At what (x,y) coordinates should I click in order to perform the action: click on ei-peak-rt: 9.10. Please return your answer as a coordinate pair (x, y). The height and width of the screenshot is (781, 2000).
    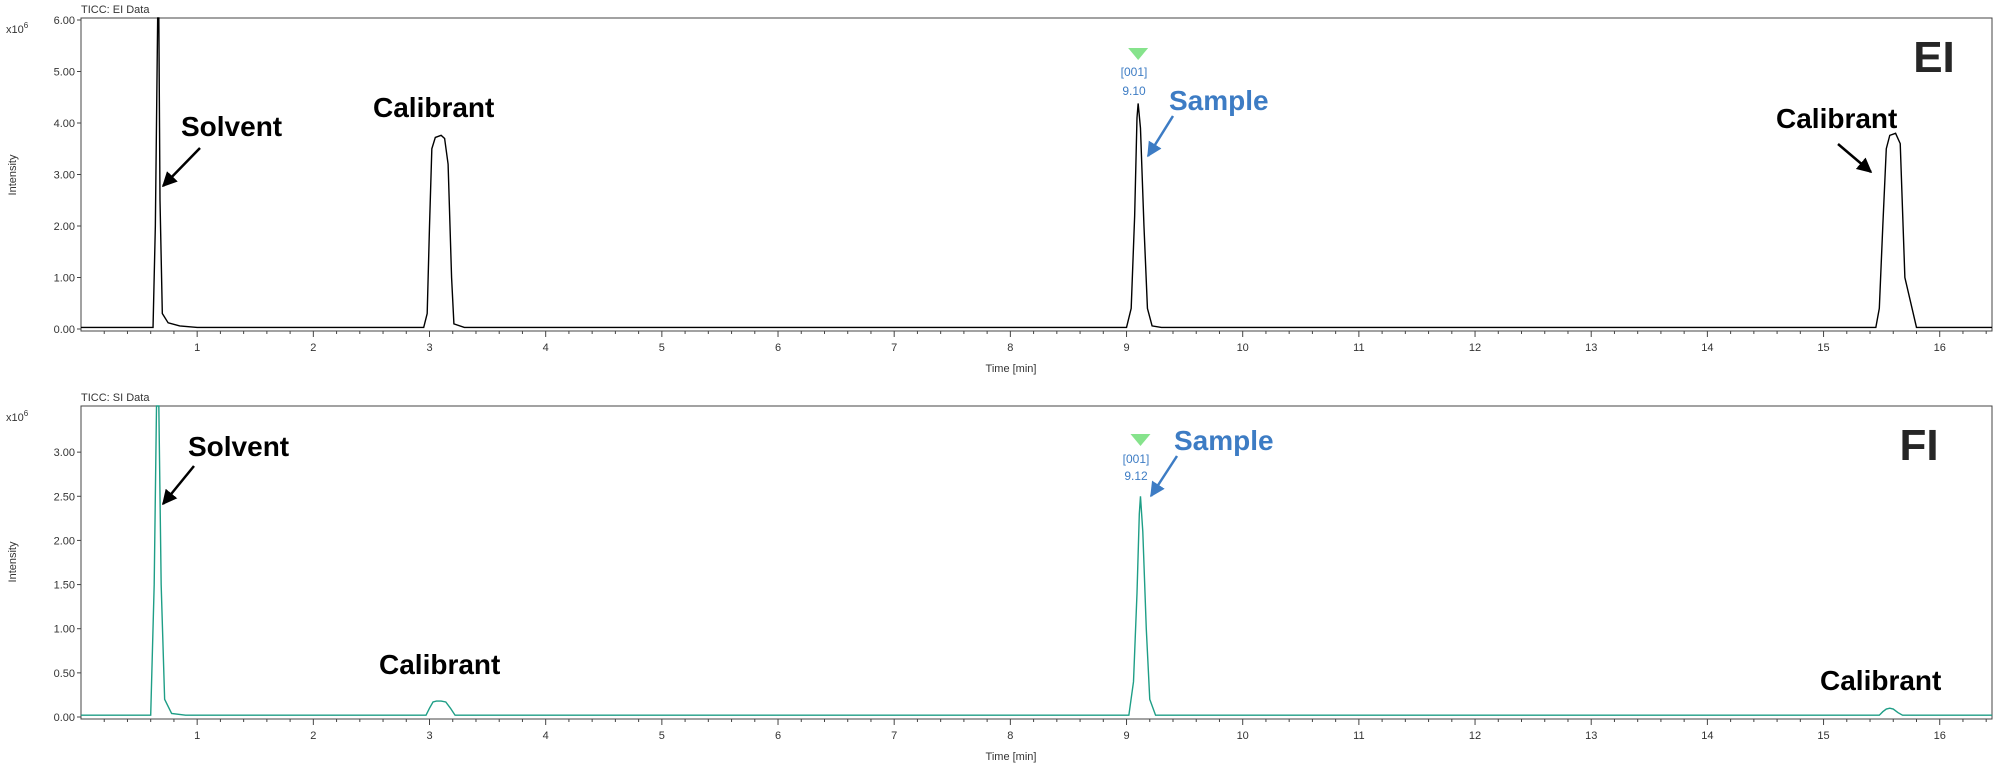
    Looking at the image, I should click on (1134, 91).